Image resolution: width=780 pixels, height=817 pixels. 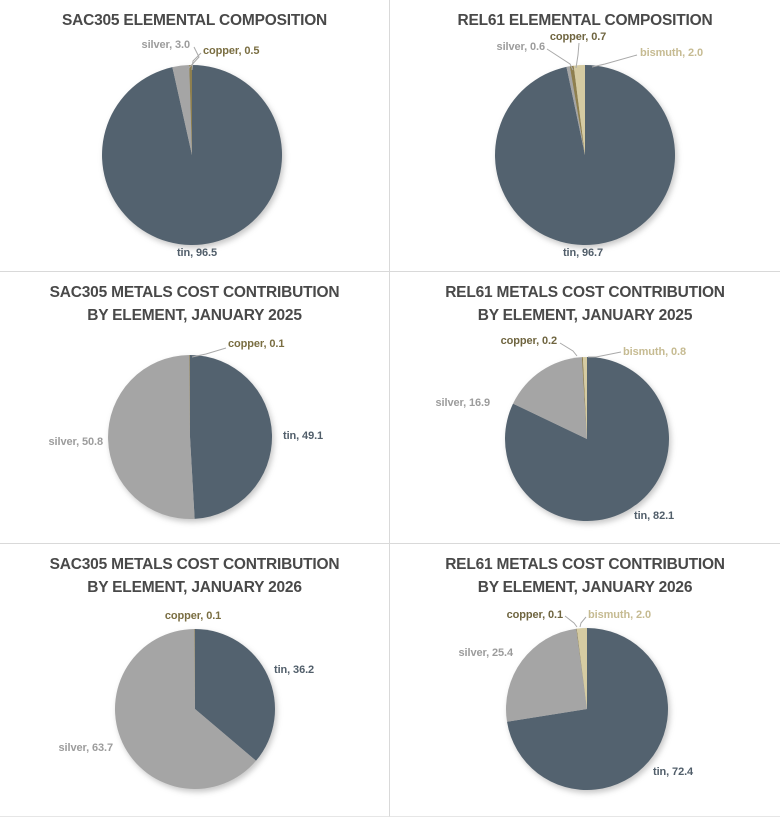 What do you see at coordinates (76, 442) in the screenshot?
I see `data-label-silver: silver, 50.8` at bounding box center [76, 442].